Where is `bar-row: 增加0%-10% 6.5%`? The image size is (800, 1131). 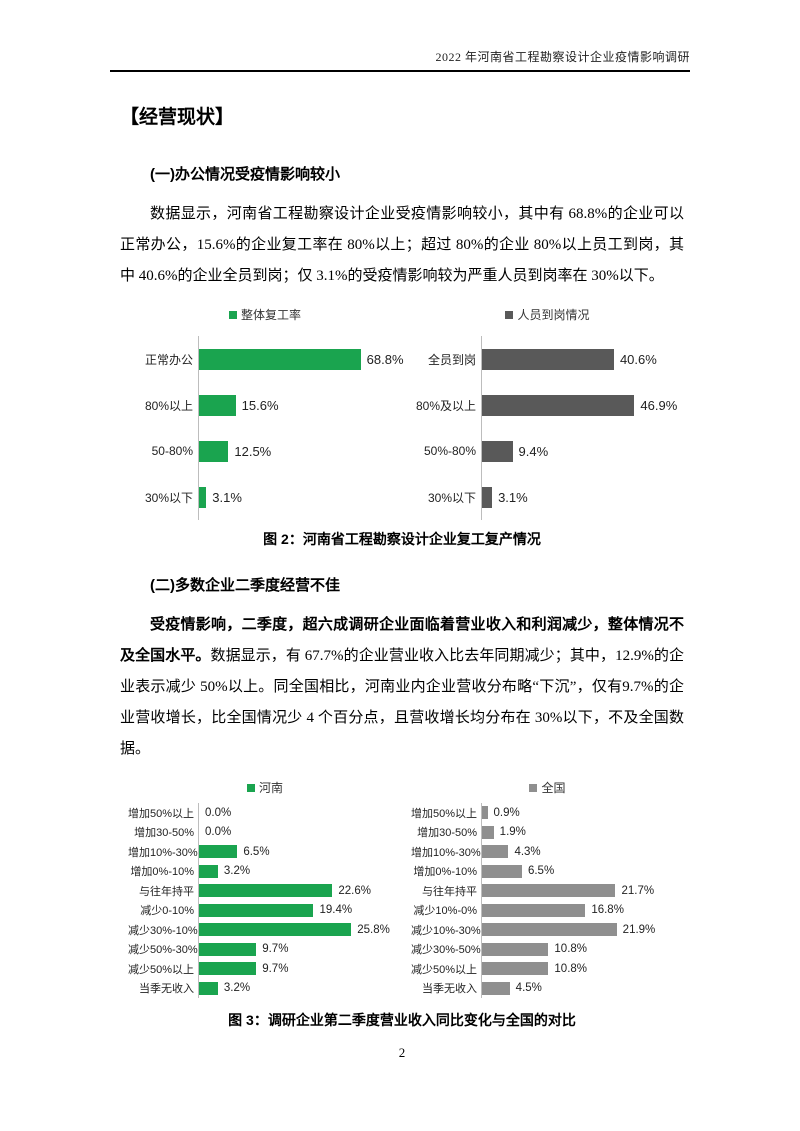 bar-row: 增加0%-10% 6.5% is located at coordinates (547, 871).